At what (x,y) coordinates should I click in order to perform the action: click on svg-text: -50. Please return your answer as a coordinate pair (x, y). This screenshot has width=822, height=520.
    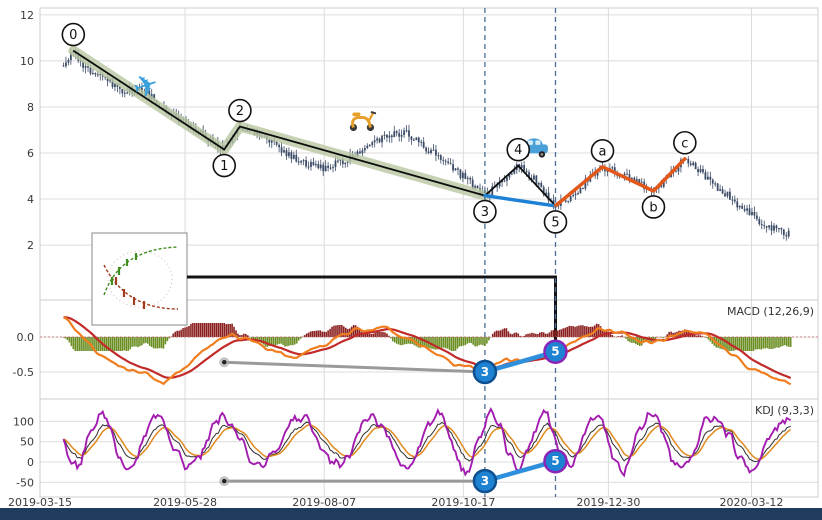
    Looking at the image, I should click on (25, 482).